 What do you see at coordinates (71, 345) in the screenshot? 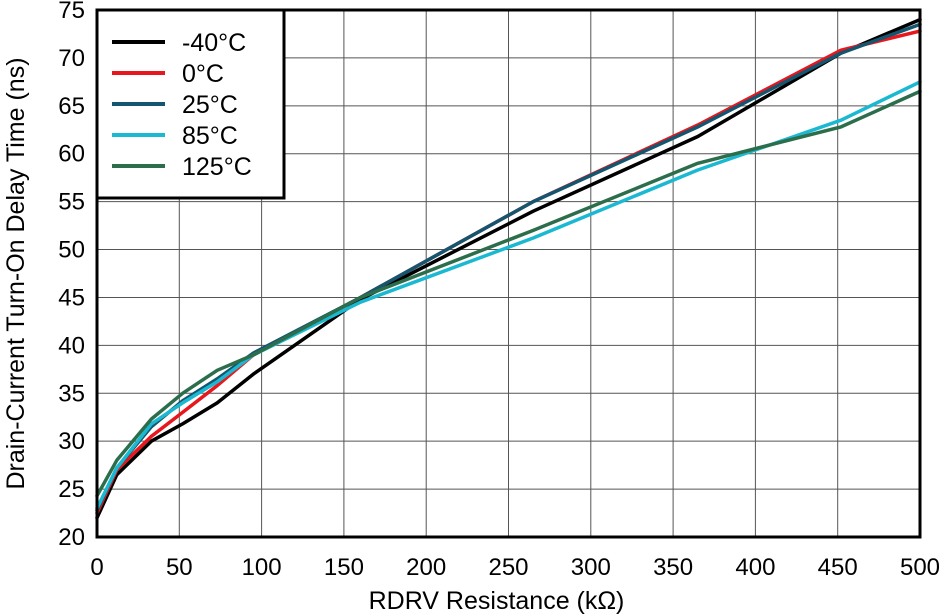
I see `y-tick-label: 40` at bounding box center [71, 345].